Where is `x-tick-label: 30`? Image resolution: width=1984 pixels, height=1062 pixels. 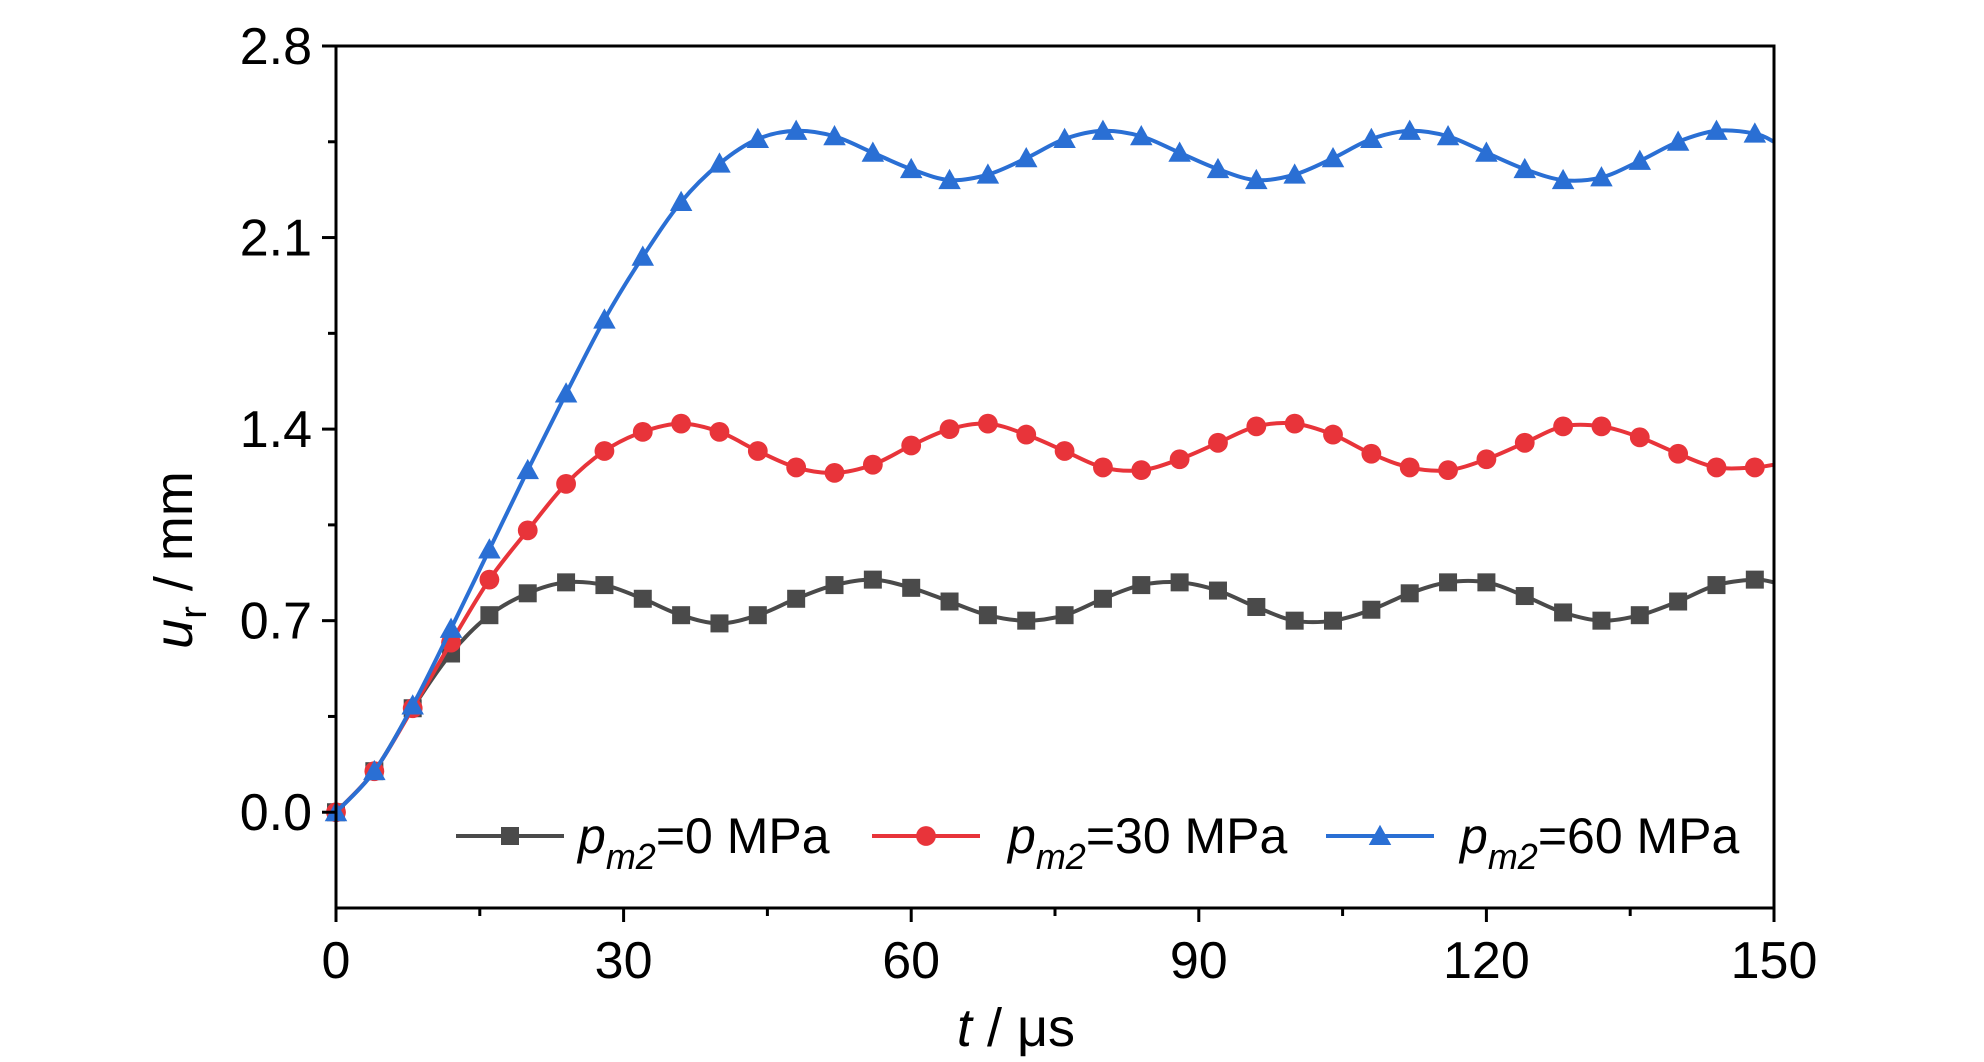 x-tick-label: 30 is located at coordinates (624, 961).